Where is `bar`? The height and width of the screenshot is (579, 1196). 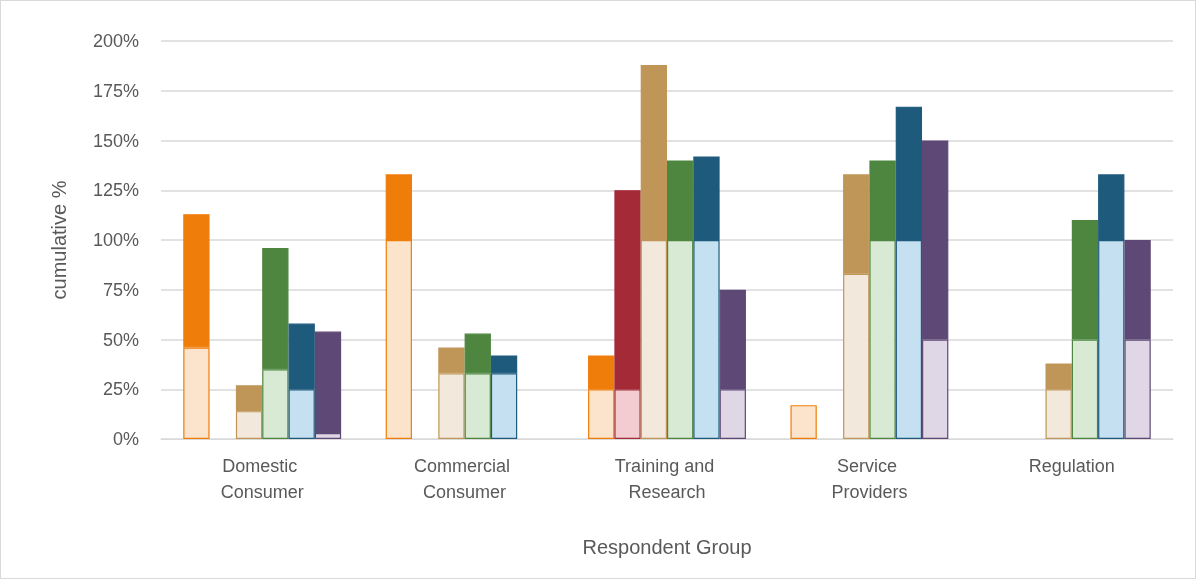 bar is located at coordinates (803, 422).